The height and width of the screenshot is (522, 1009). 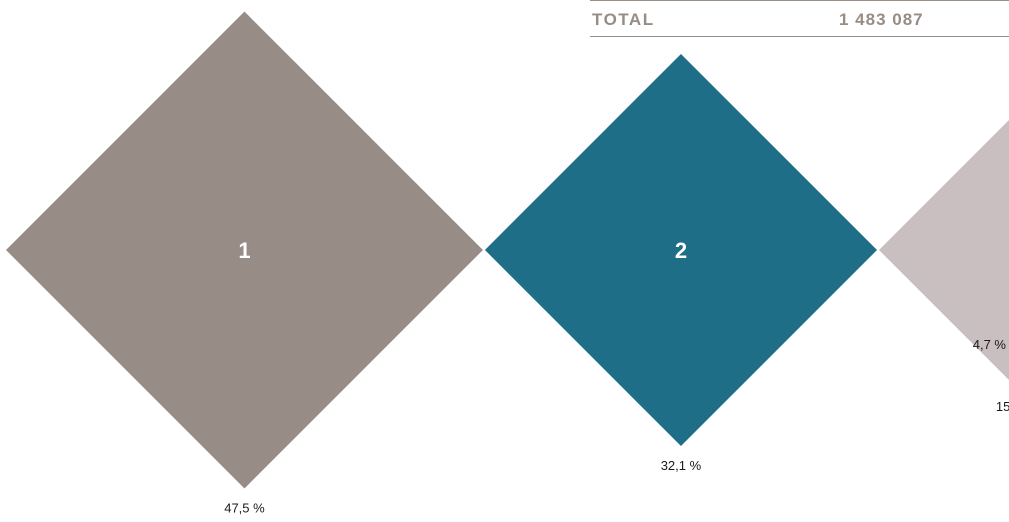 I want to click on diamond-label-1: 1, so click(x=244, y=250).